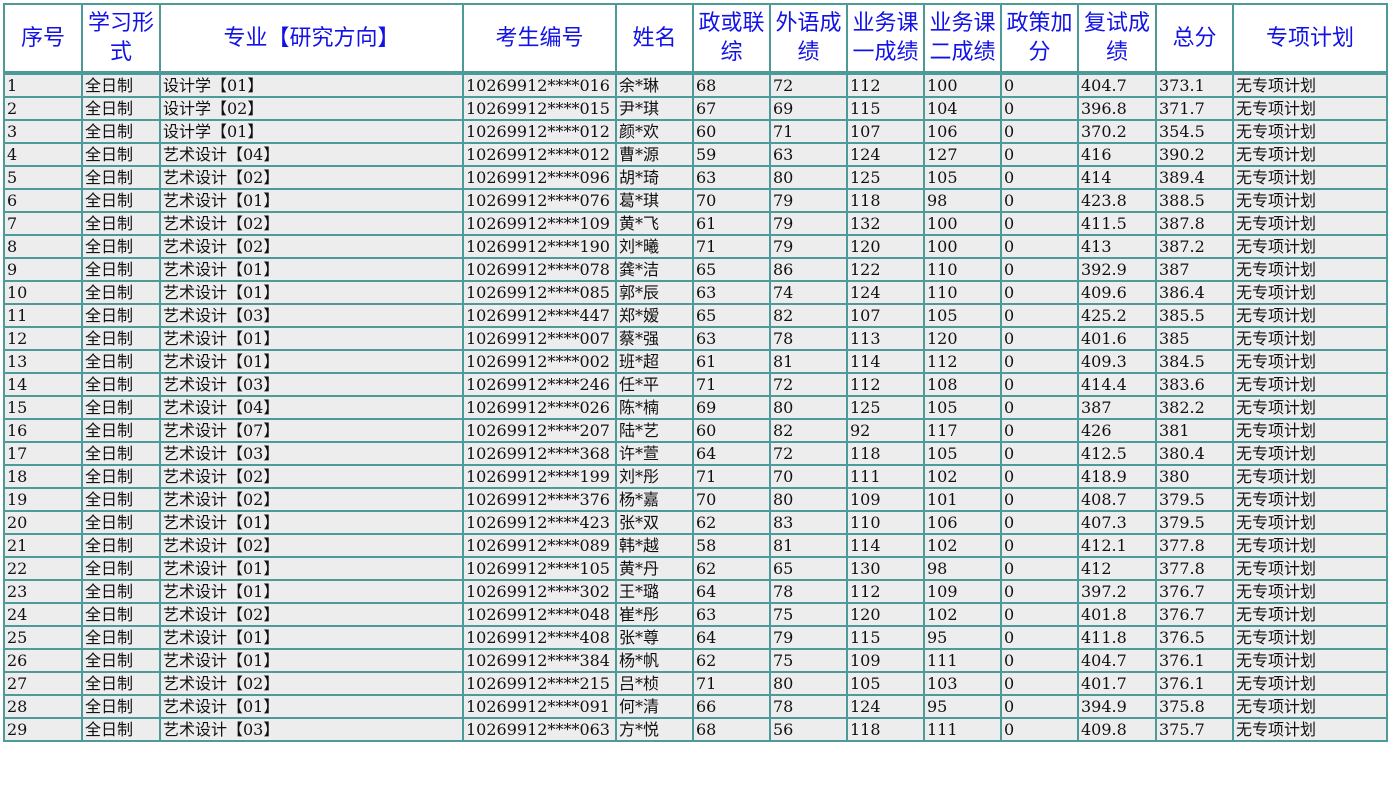 This screenshot has height=800, width=1394. I want to click on cell-course-2: 109, so click(962, 591).